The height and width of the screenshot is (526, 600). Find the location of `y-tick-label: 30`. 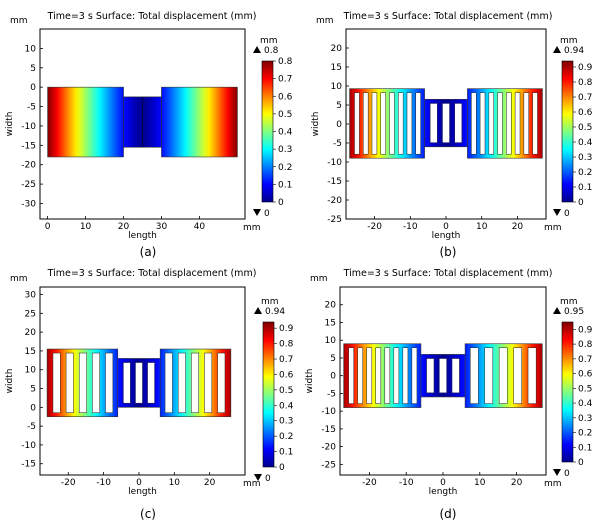

y-tick-label: 30 is located at coordinates (31, 296).